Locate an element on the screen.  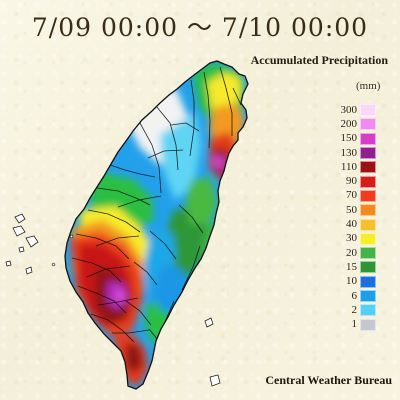
legend-label: 15 is located at coordinates (351, 266).